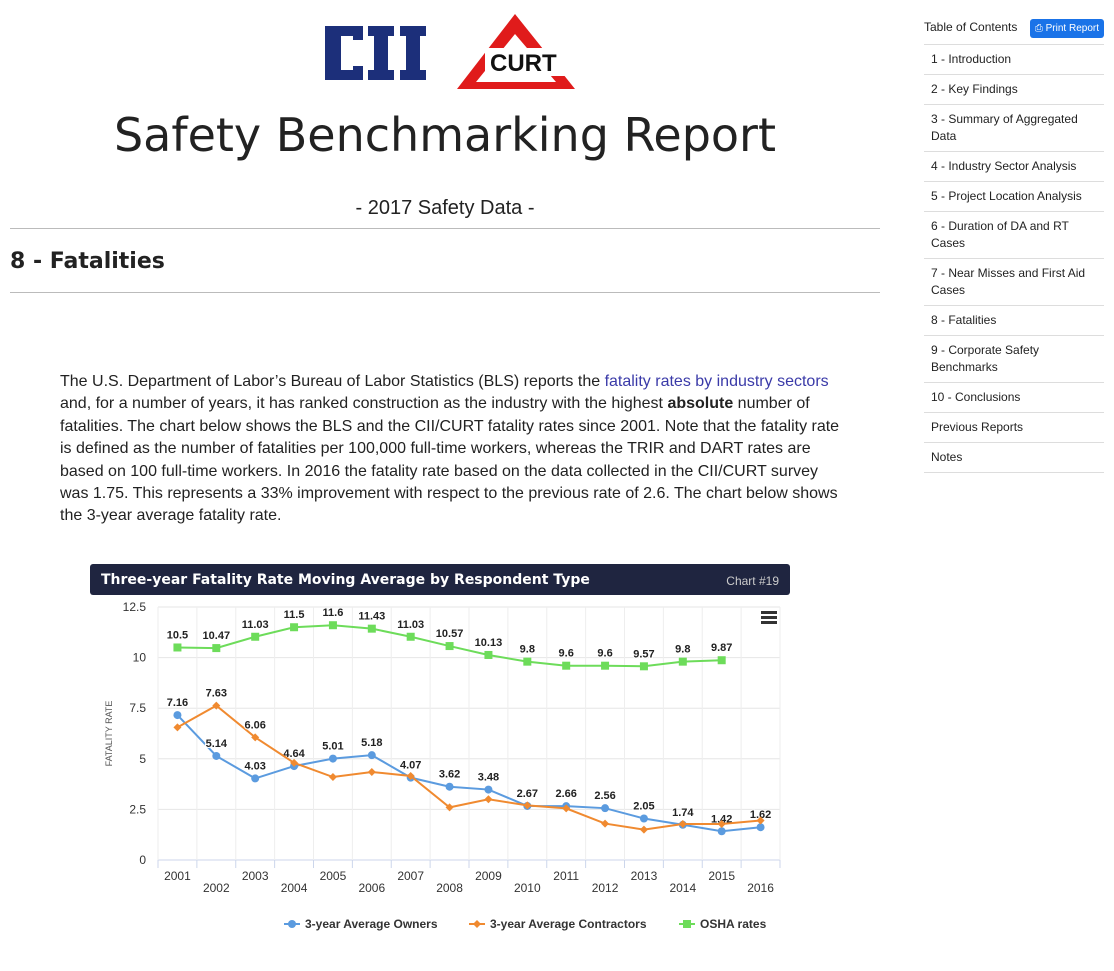 Image resolution: width=1114 pixels, height=971 pixels. What do you see at coordinates (217, 636) in the screenshot?
I see `data-label: 10.47` at bounding box center [217, 636].